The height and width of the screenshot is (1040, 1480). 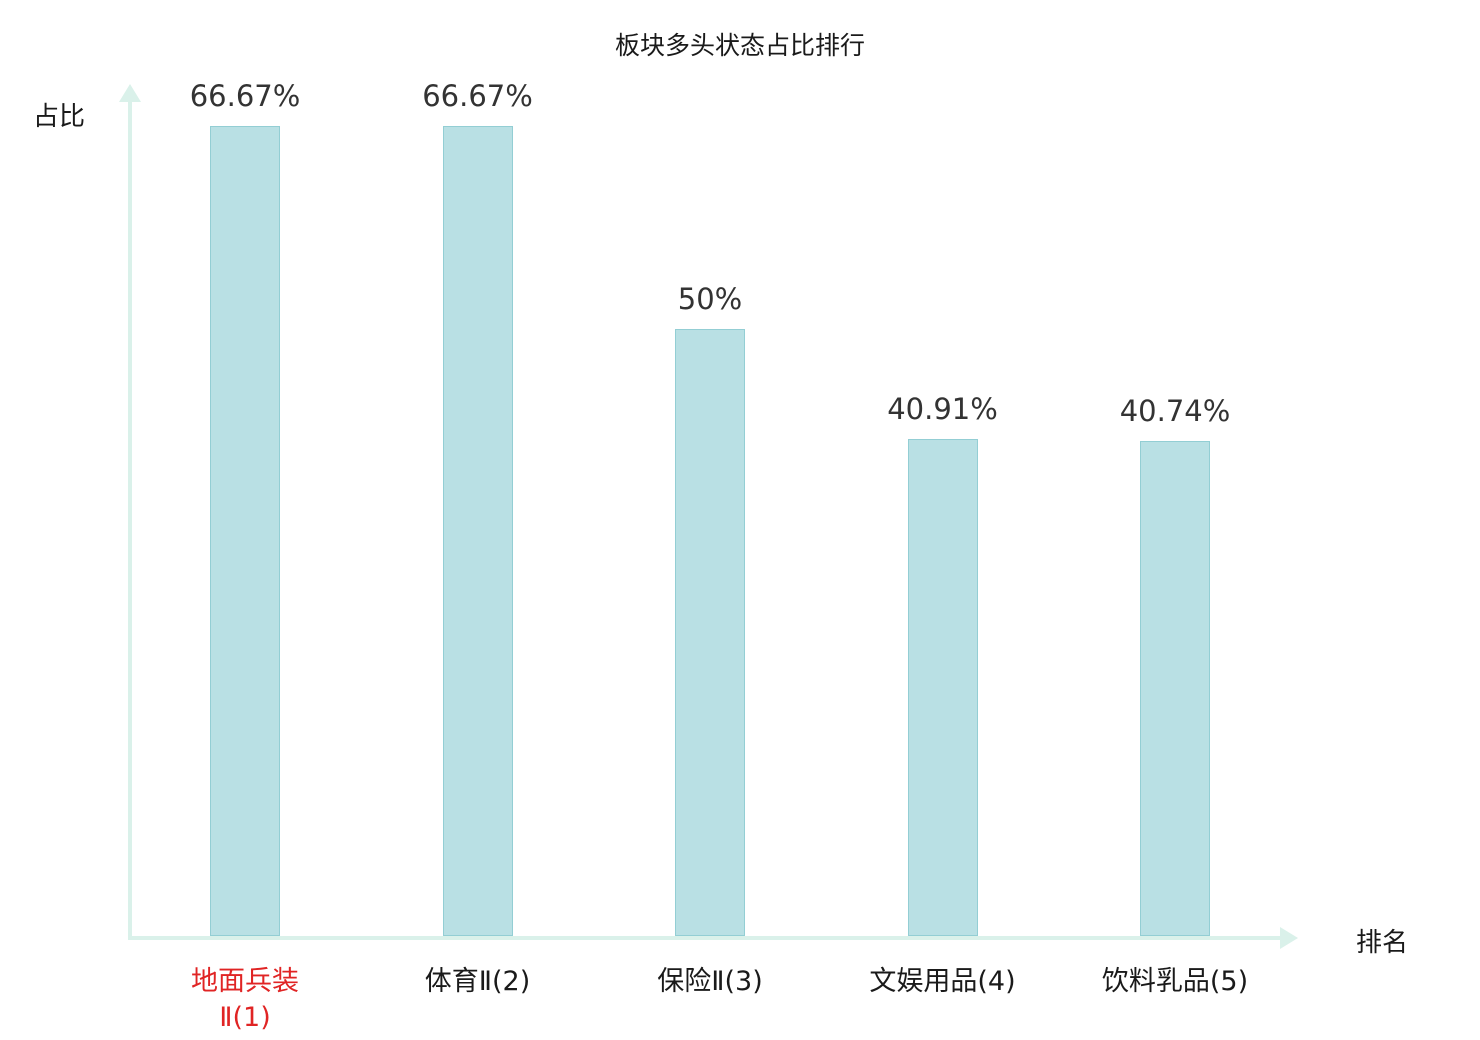 I want to click on x-axis-arrow-icon, so click(x=1289, y=938).